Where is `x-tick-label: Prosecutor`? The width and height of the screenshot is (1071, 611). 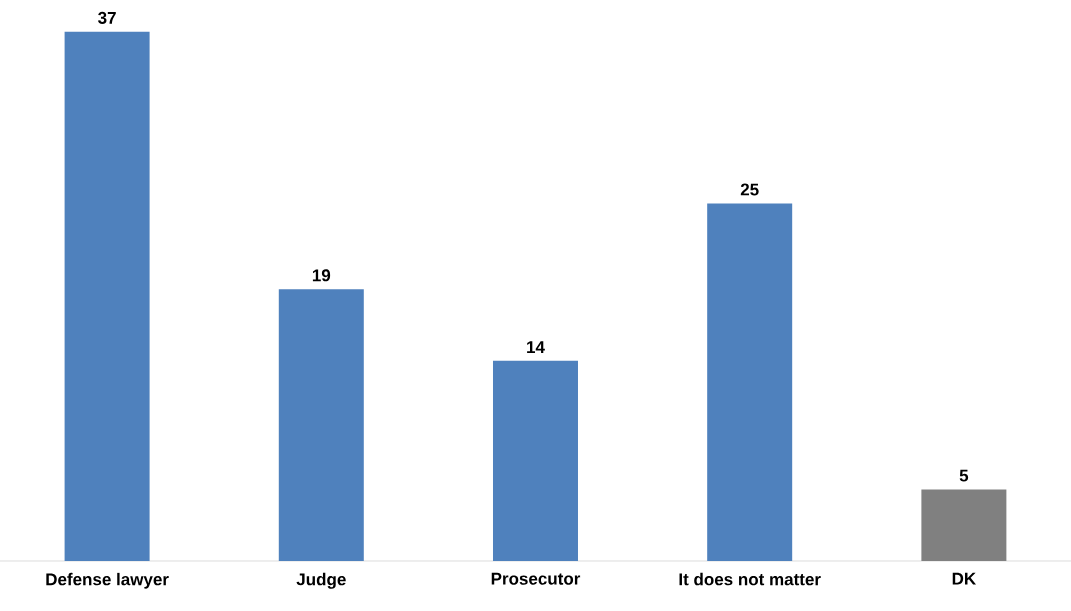
x-tick-label: Prosecutor is located at coordinates (536, 578).